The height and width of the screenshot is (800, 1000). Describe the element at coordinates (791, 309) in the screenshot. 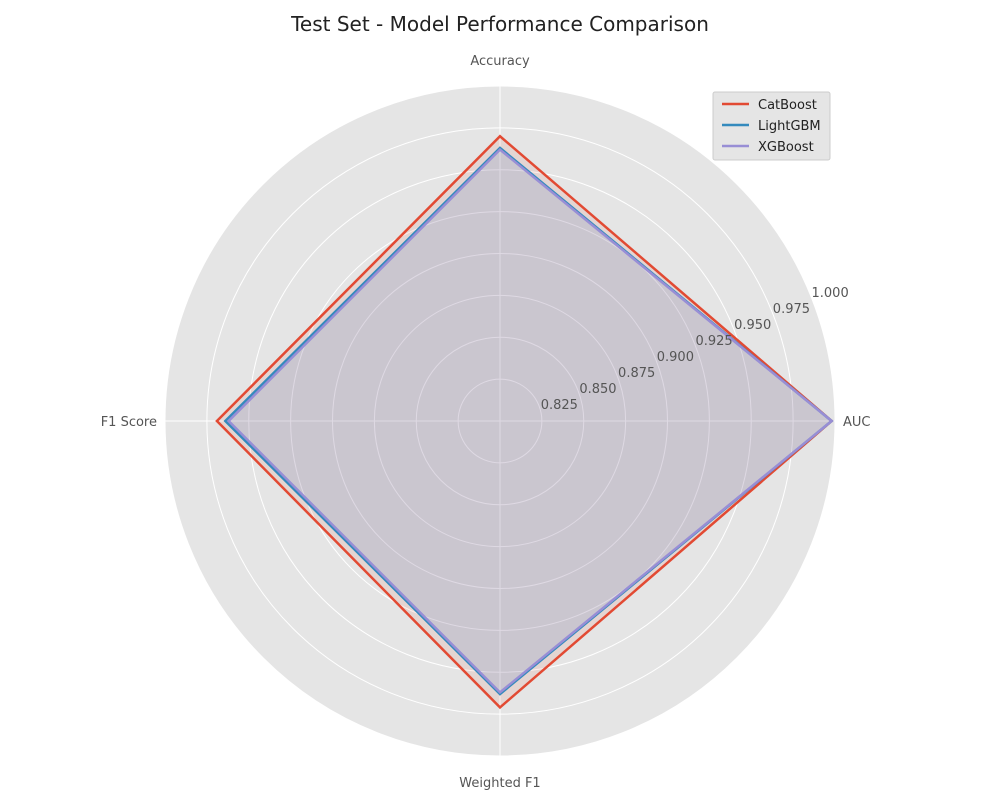

I see `radial-tick-label: 0.975` at that location.